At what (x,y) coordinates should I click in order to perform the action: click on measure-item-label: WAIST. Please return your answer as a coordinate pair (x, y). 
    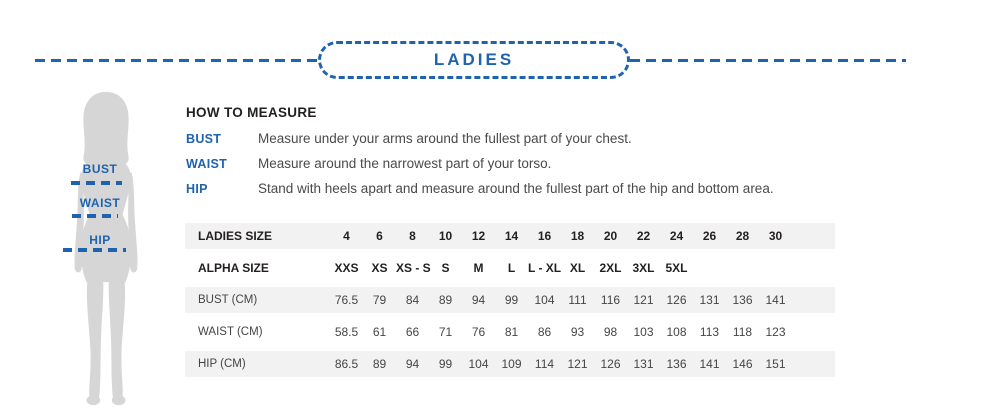
    Looking at the image, I should click on (207, 163).